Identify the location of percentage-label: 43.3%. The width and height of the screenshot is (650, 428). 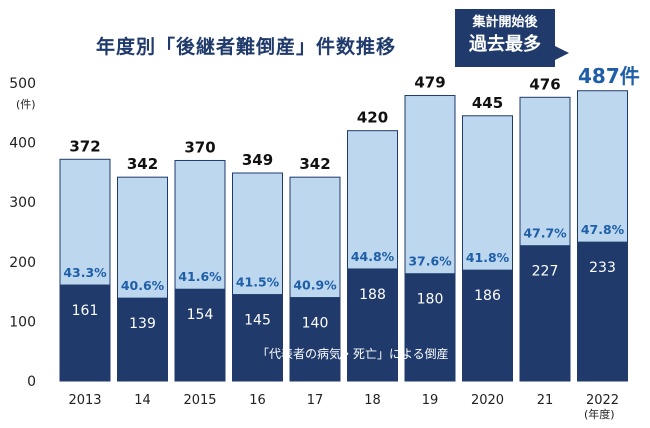
(85, 272).